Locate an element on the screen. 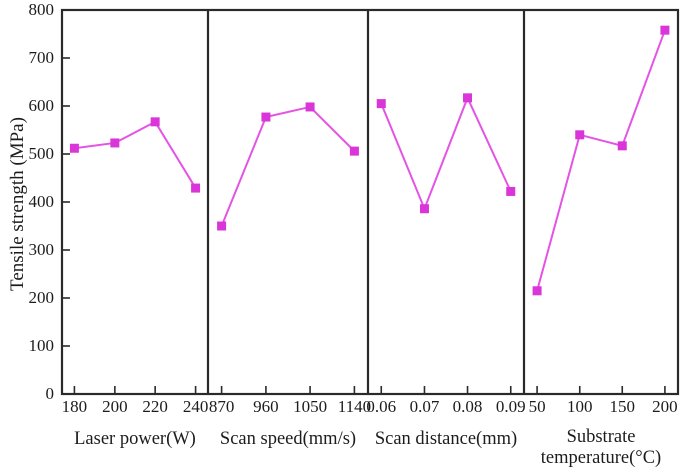 This screenshot has width=685, height=474. y-tick-label: 800 is located at coordinates (41, 9).